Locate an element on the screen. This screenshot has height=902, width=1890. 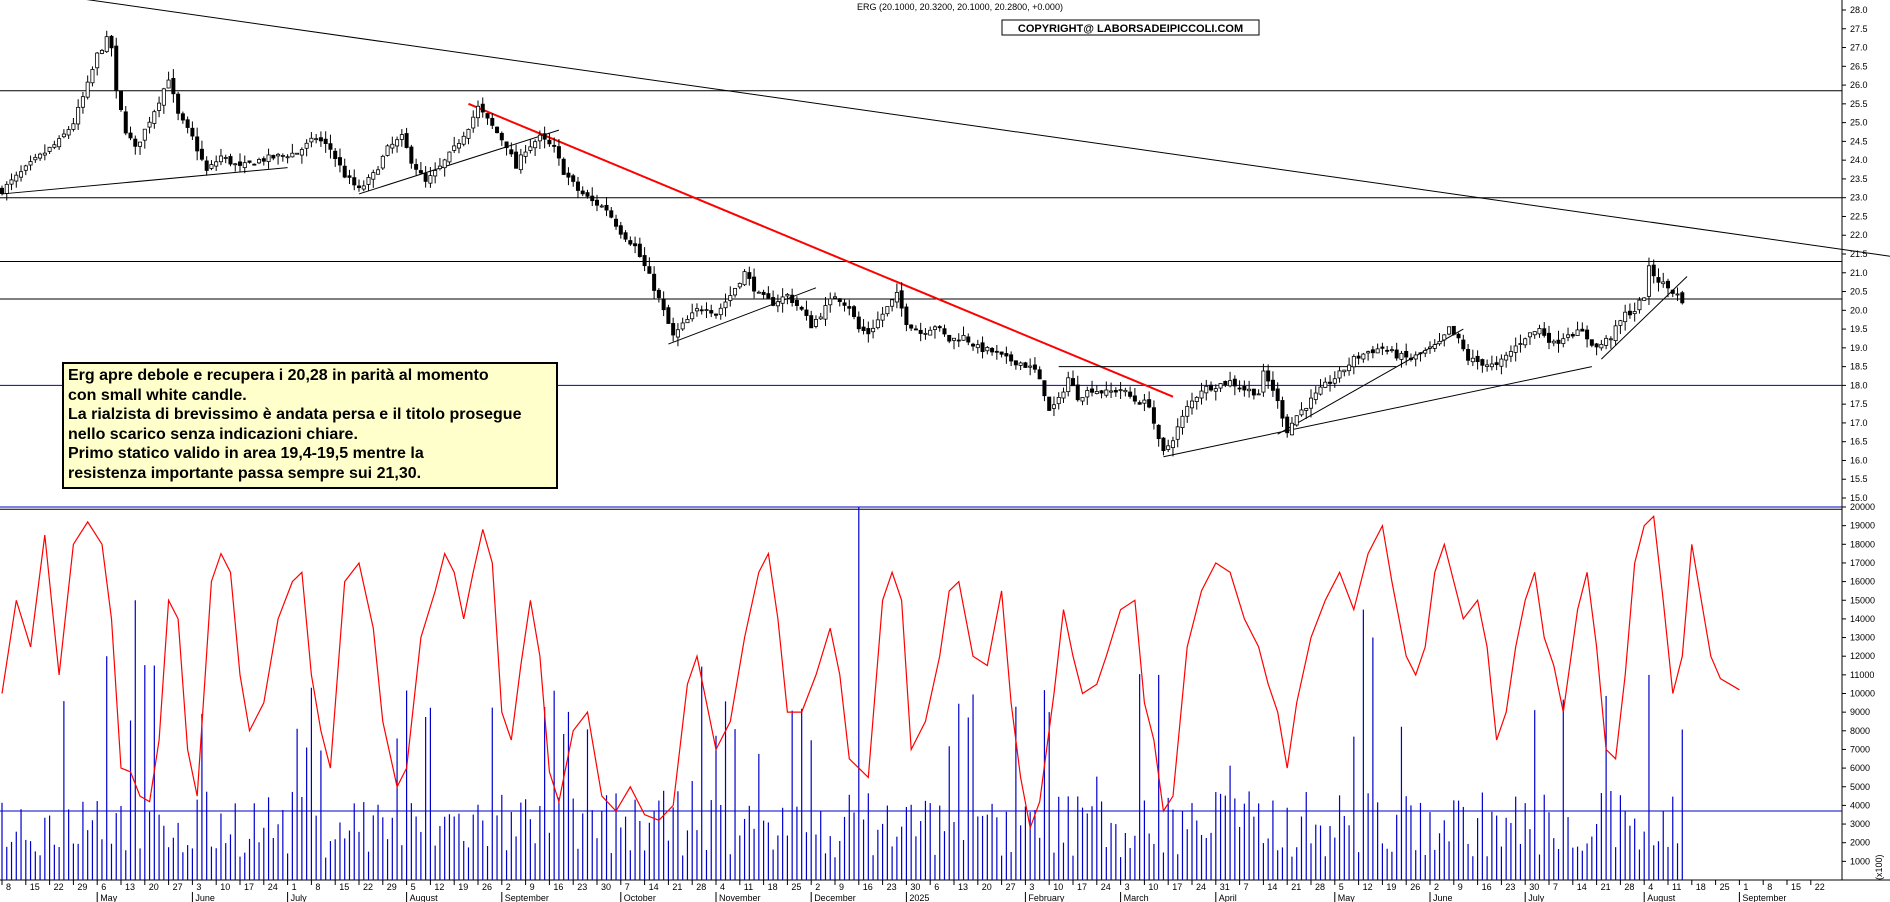
month-label: August is located at coordinates (1661, 897).